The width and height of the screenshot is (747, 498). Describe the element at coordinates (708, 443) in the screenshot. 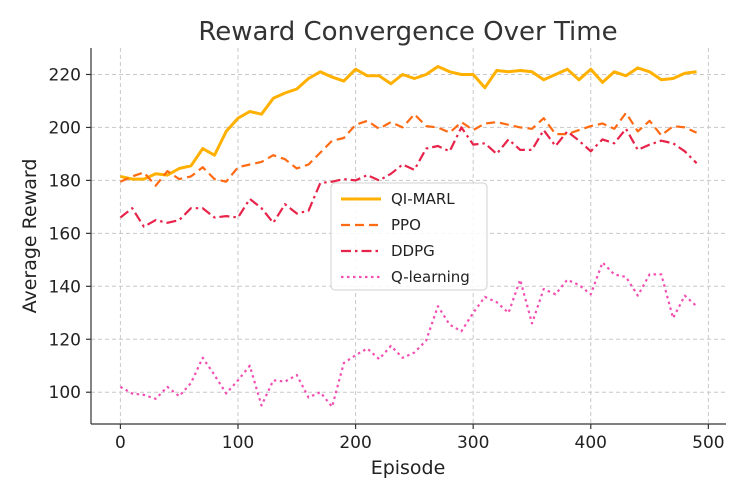

I see `x-tick-label: 500` at that location.